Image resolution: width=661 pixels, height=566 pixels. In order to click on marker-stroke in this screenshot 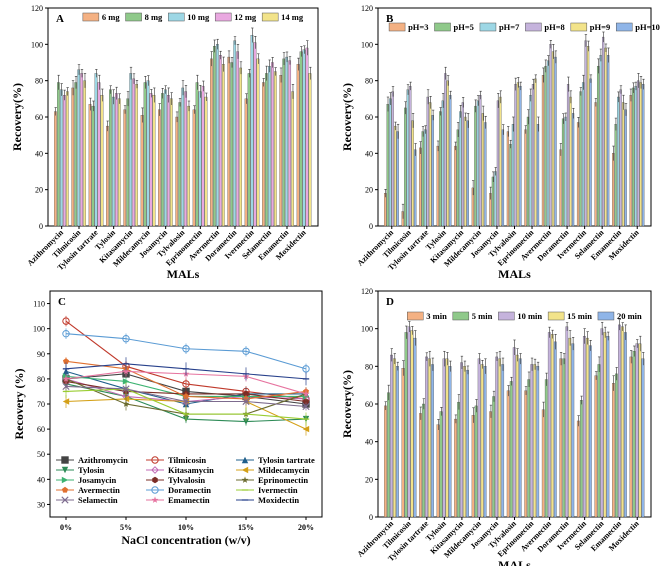, I will do `click(186, 401)`.